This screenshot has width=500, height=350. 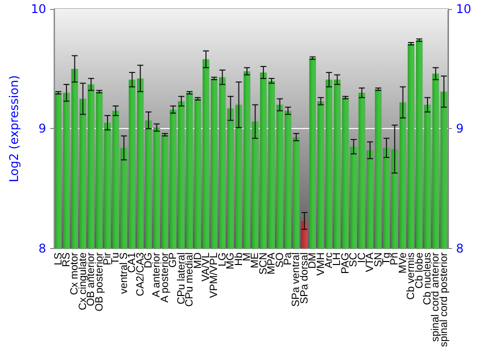 What do you see at coordinates (460, 248) in the screenshot?
I see `y2-tick-label: 8` at bounding box center [460, 248].